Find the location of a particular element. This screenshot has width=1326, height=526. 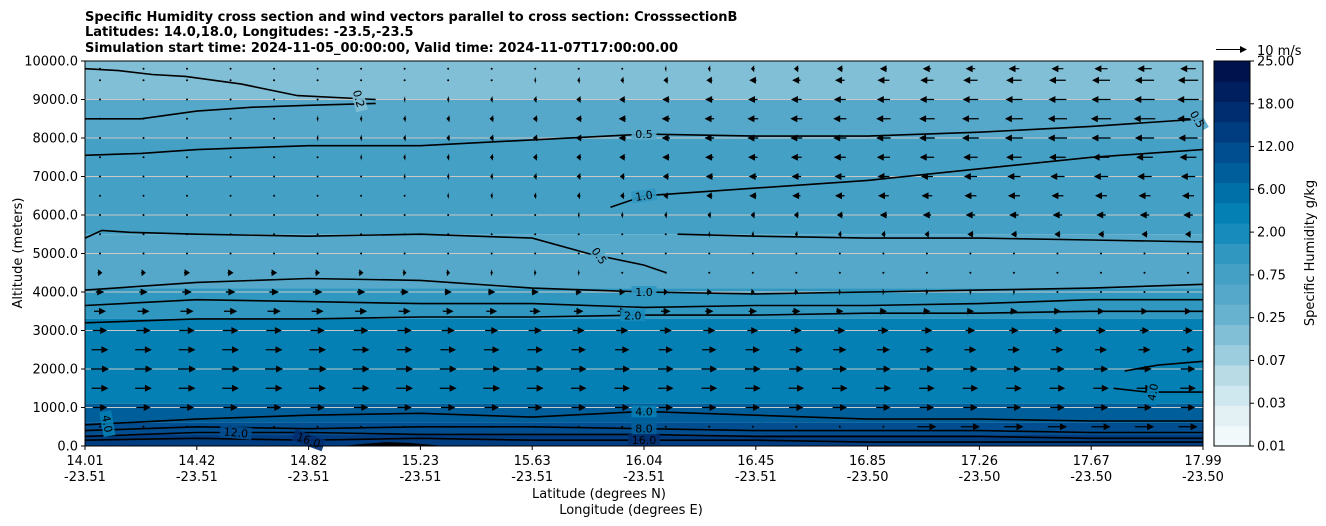

y-tick-label: 10000.0 is located at coordinates (51, 62).